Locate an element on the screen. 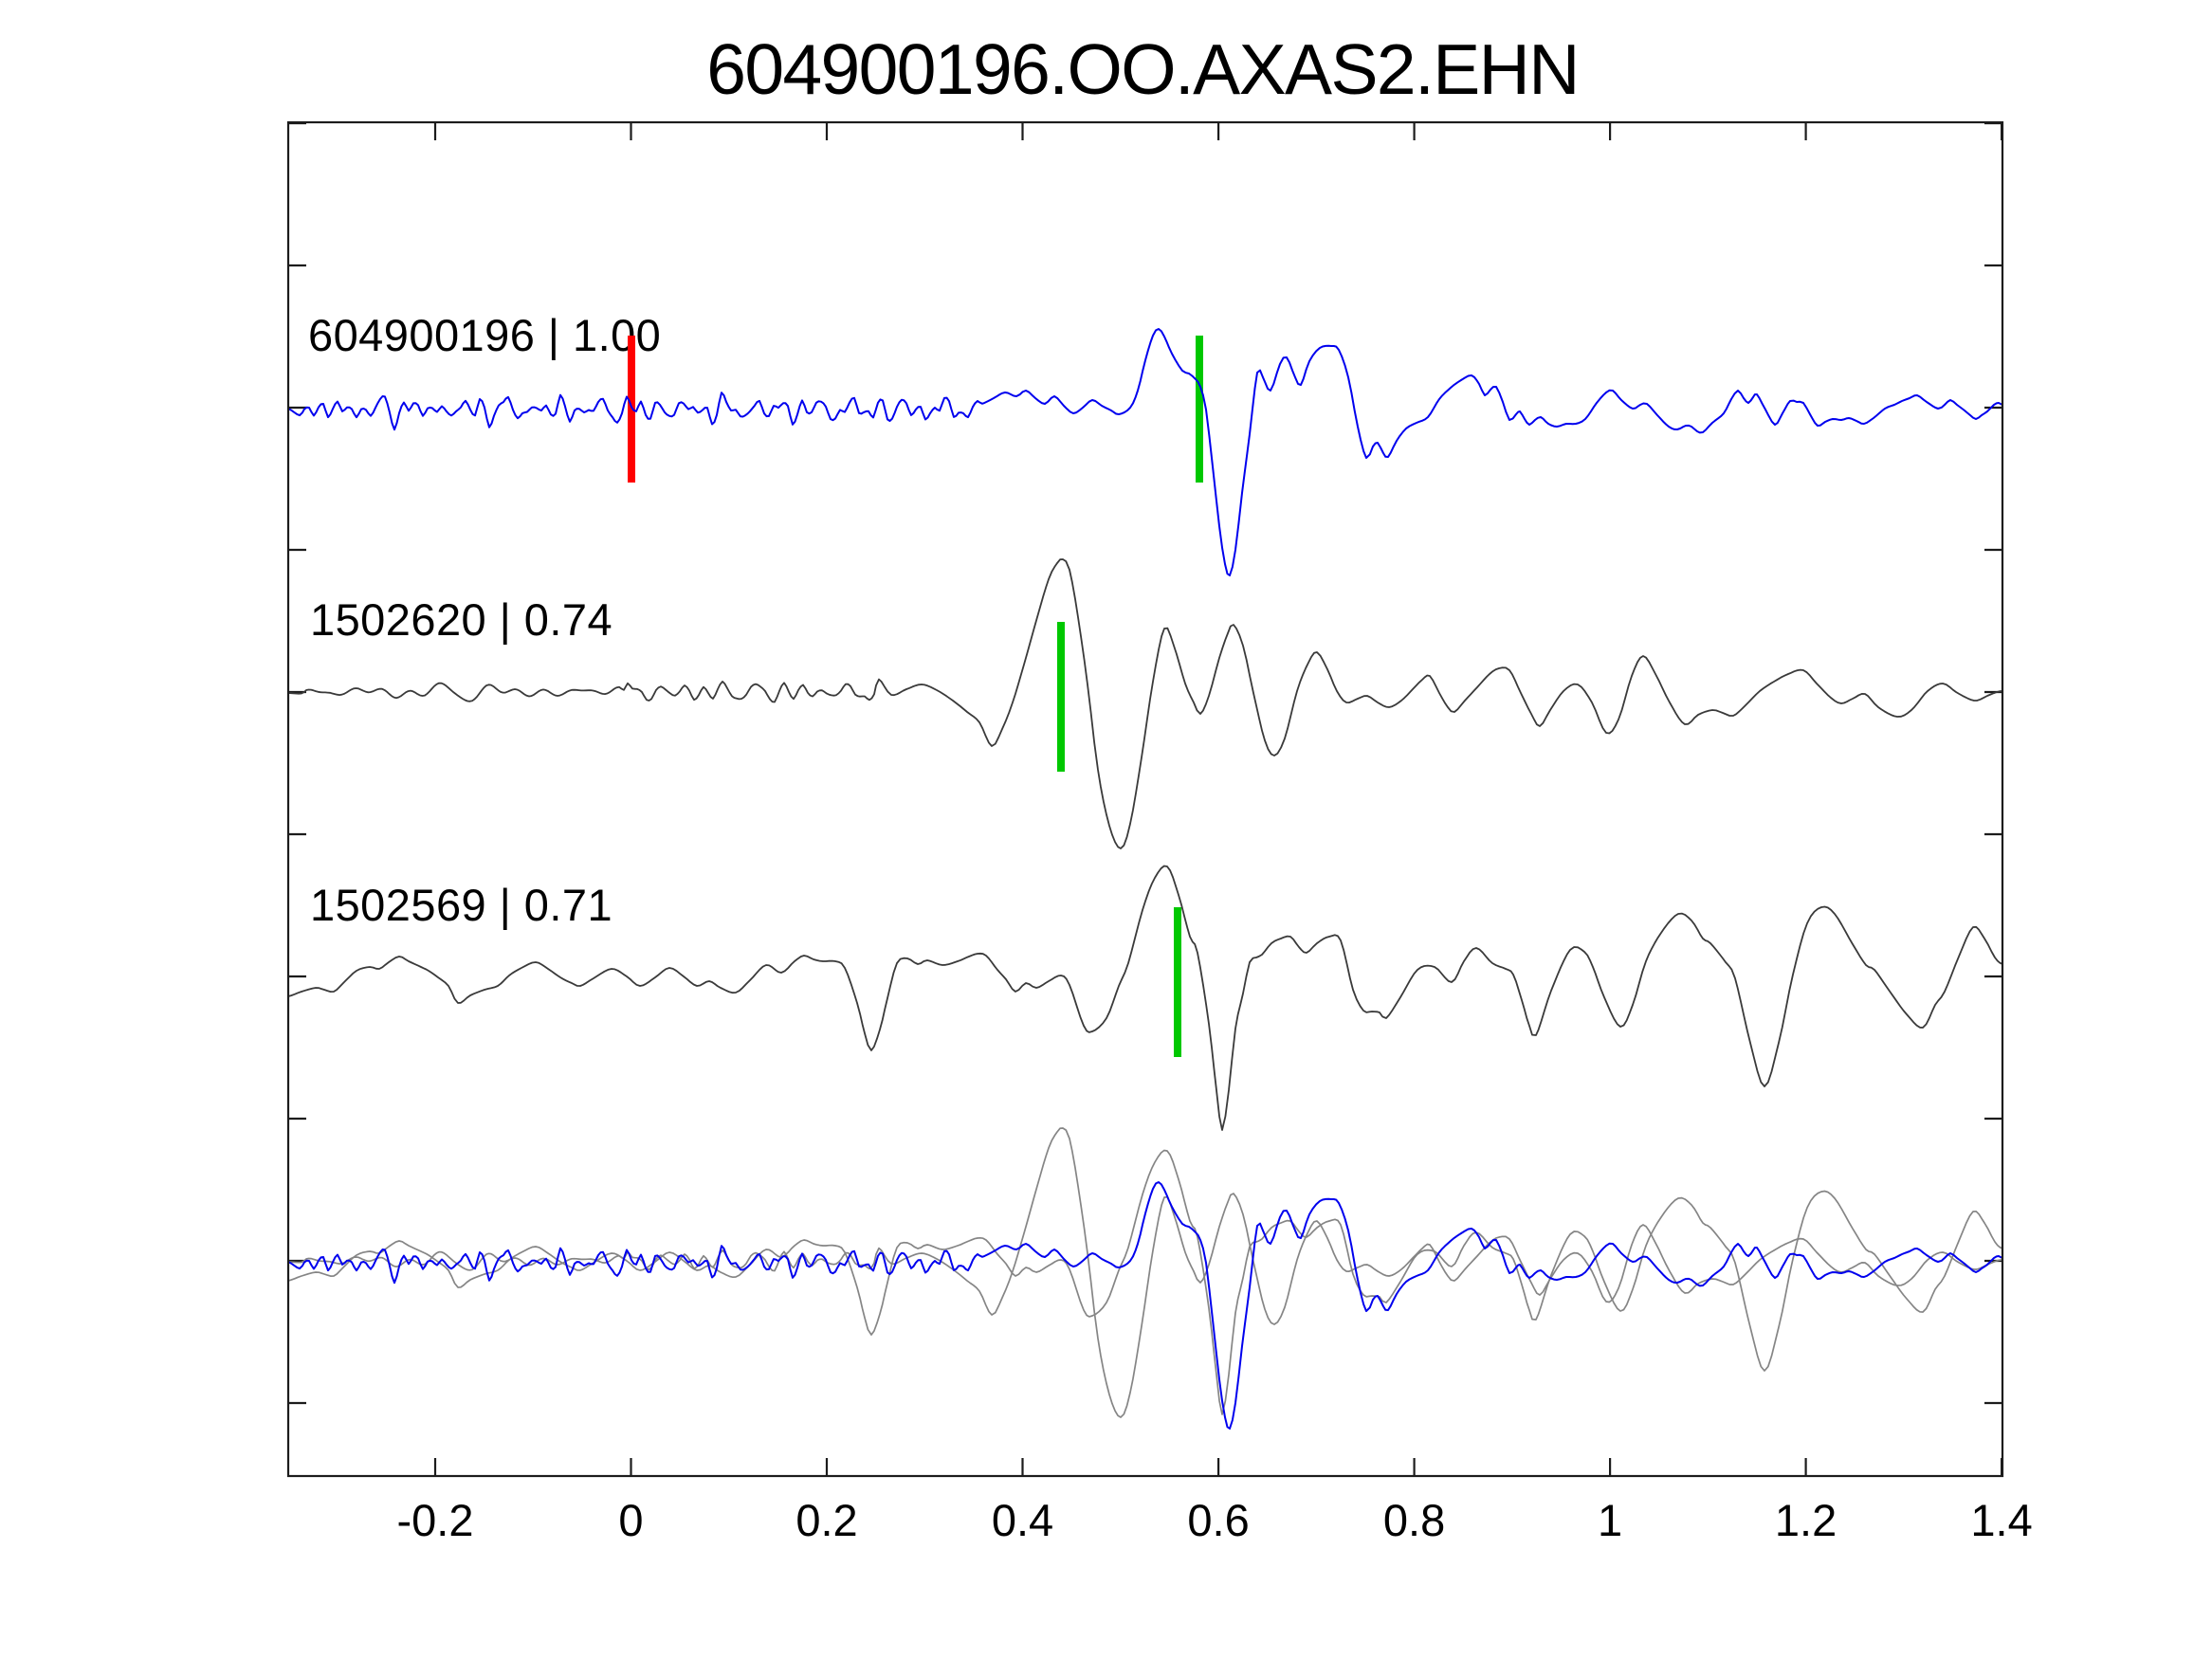  svg-text: 604900196 | 1.00 is located at coordinates (484, 335).